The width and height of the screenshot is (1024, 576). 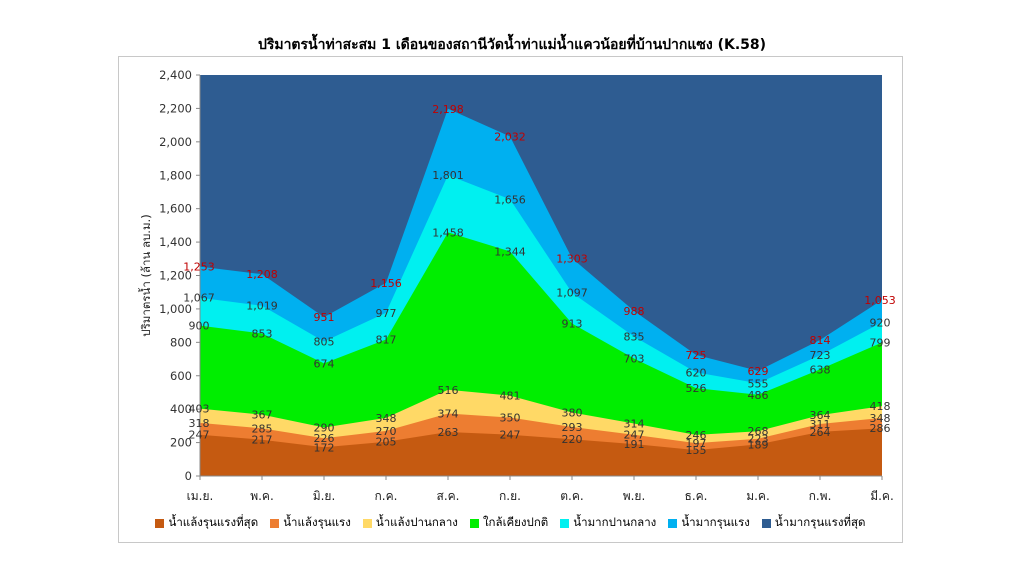 I want to click on legend-item: น้ำแล้งปานกลาง, so click(x=410, y=523).